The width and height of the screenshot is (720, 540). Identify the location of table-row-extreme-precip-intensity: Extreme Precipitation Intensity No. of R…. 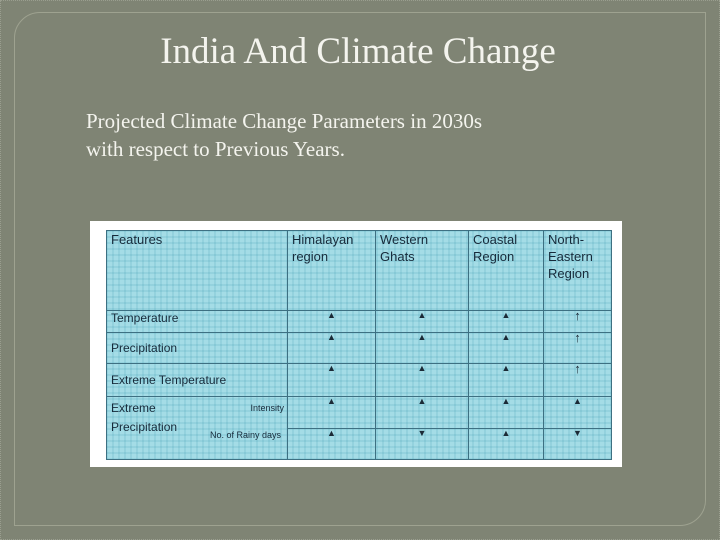
(359, 428).